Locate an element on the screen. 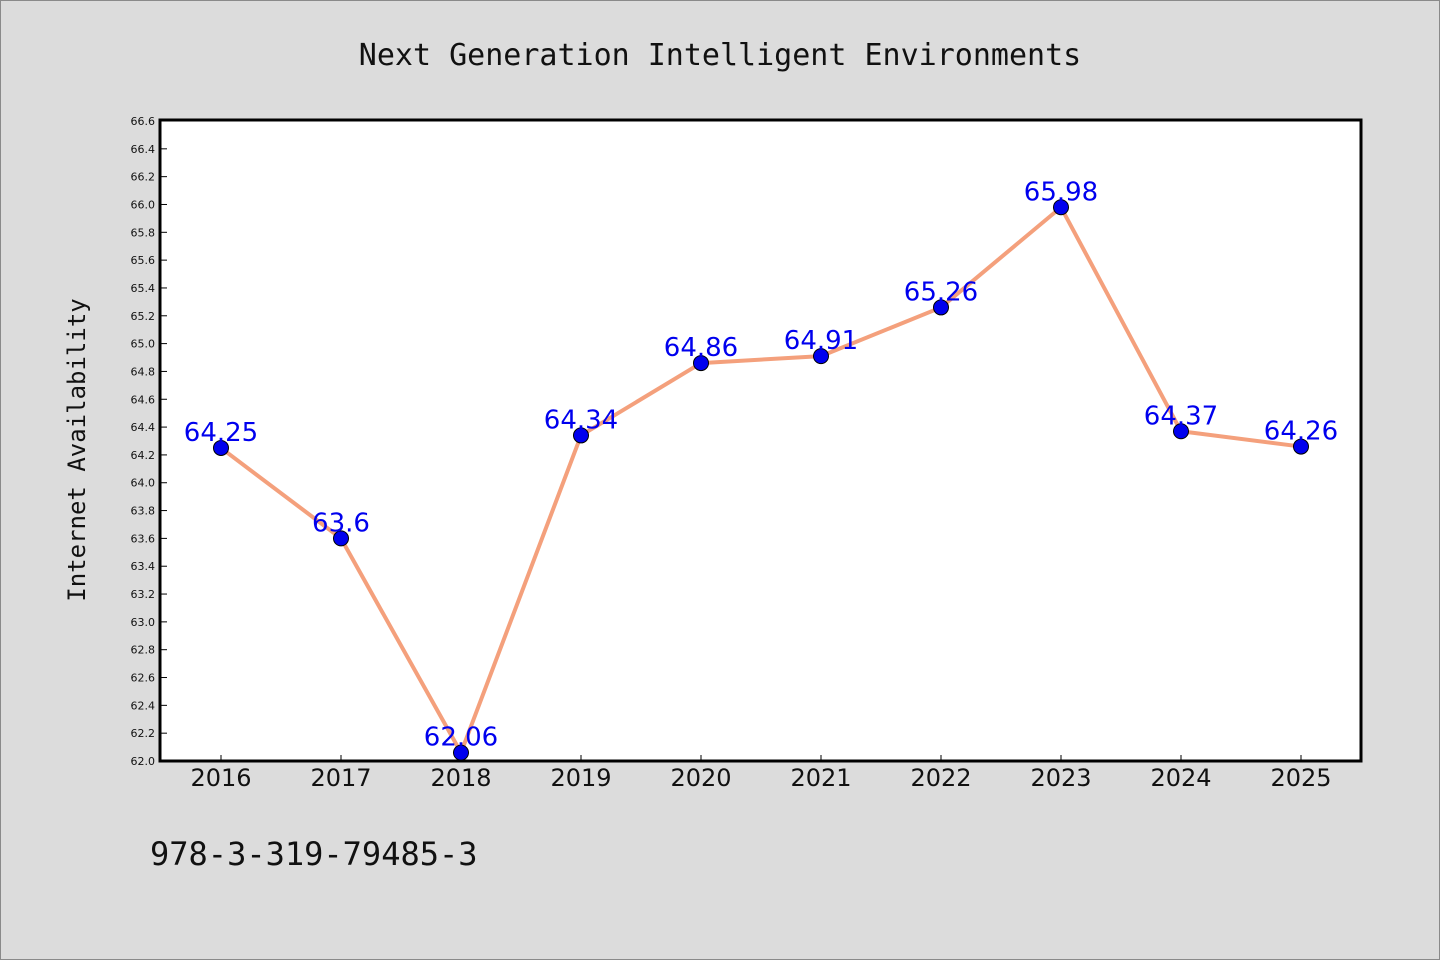  data-label: 65.98 is located at coordinates (1061, 192).